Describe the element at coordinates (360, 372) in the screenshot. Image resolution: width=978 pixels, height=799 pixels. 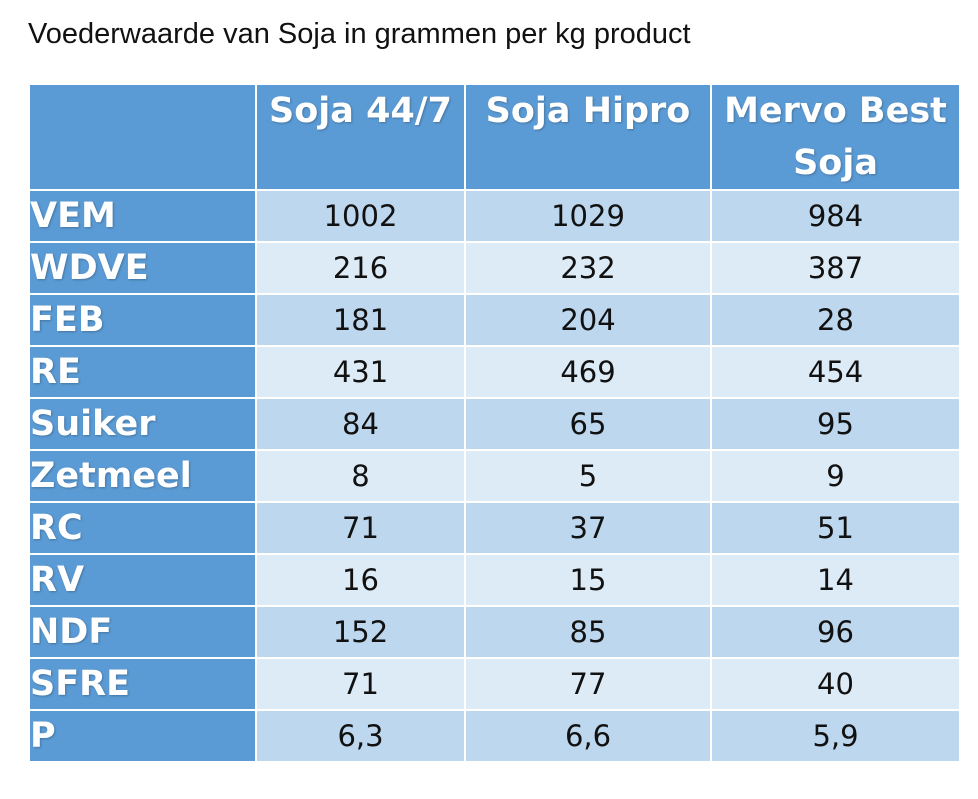
I see `table-cell: 431` at that location.